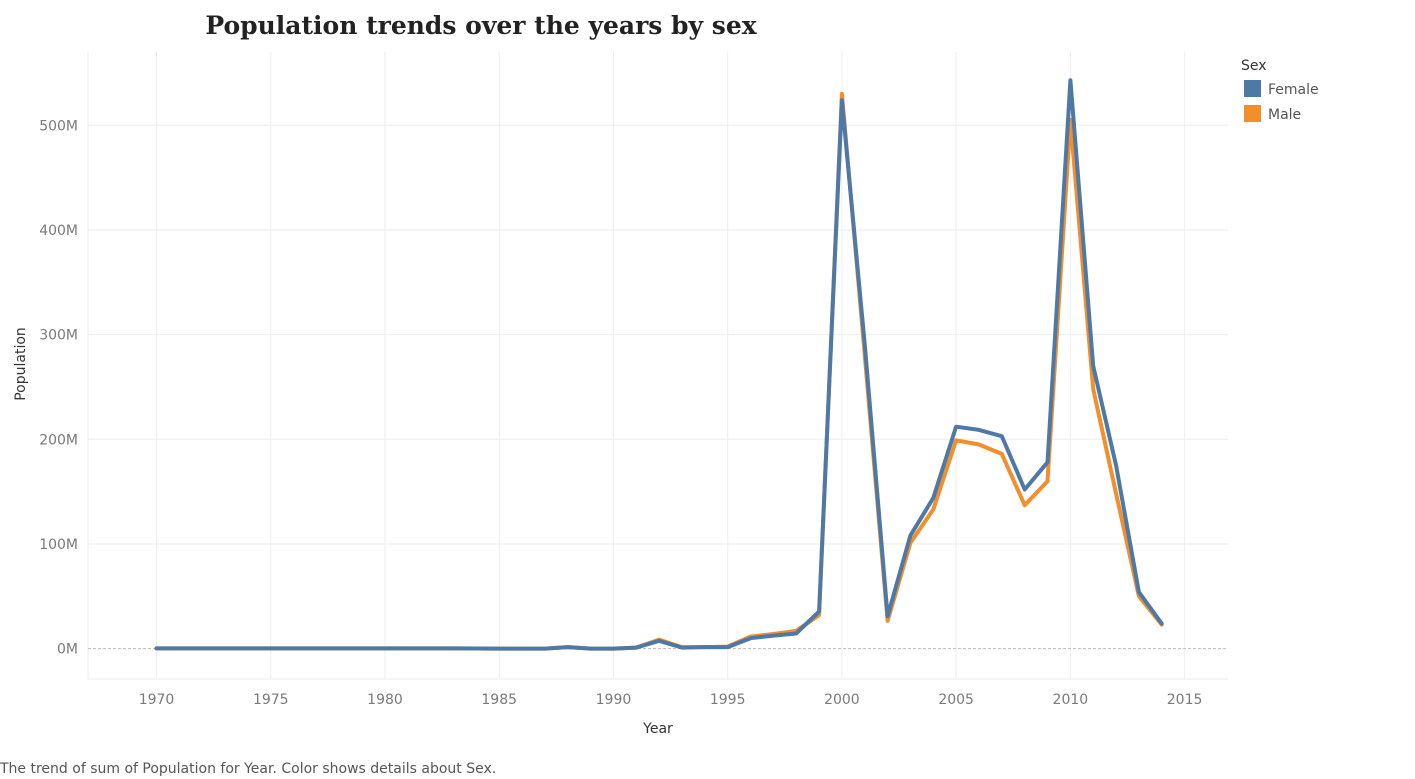  I want to click on y-axis-label: Population, so click(21, 364).